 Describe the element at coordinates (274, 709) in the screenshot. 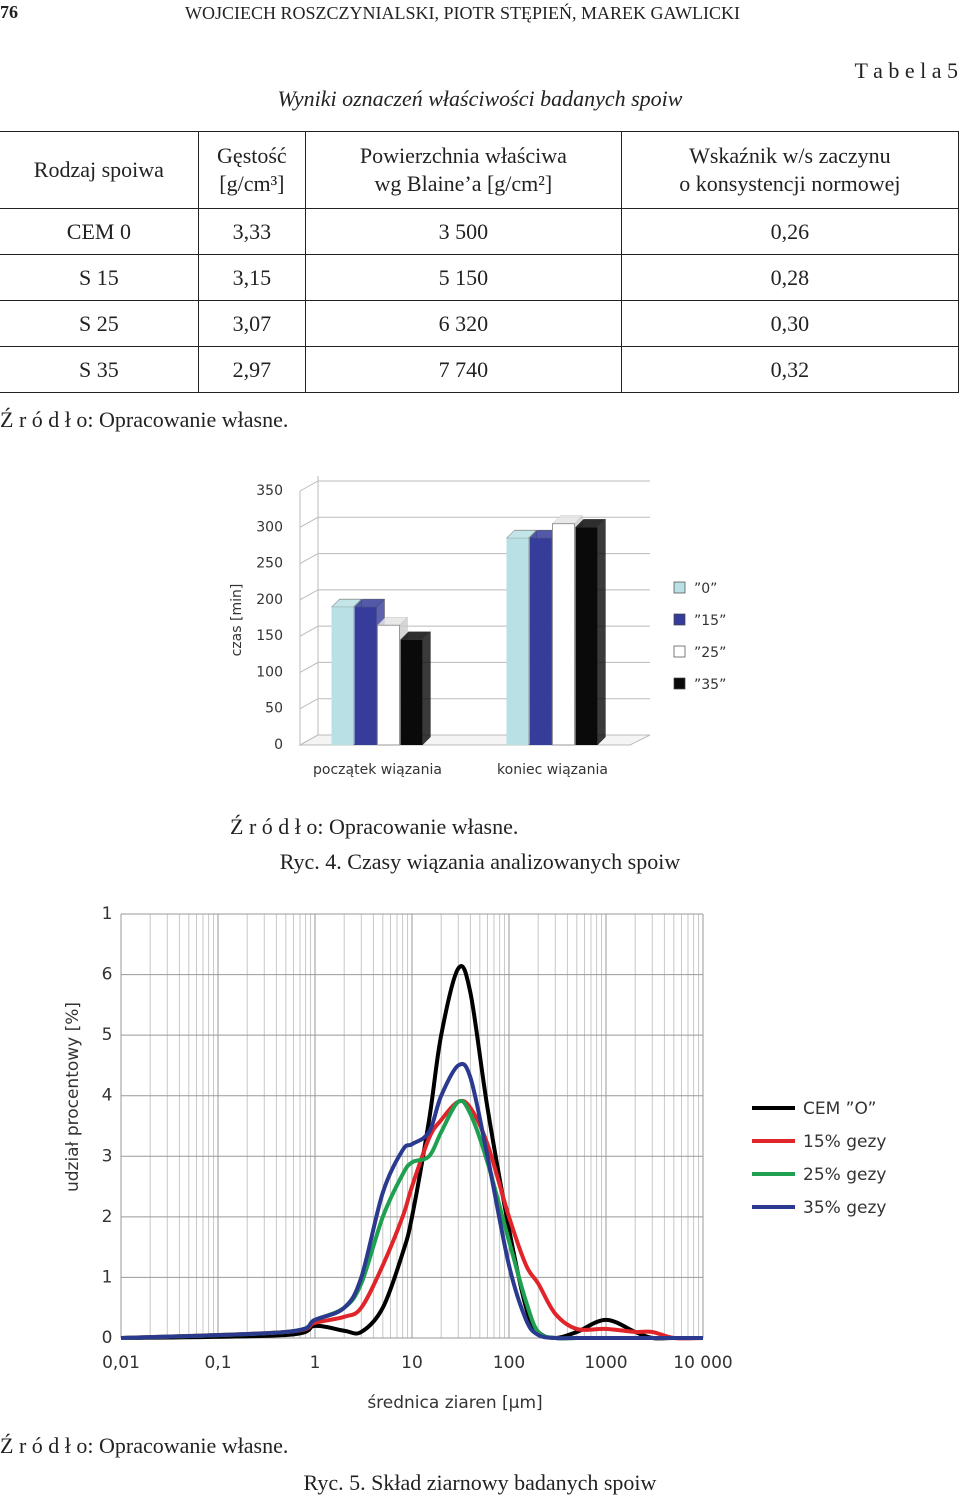

I see `y-tick-label: 50` at that location.